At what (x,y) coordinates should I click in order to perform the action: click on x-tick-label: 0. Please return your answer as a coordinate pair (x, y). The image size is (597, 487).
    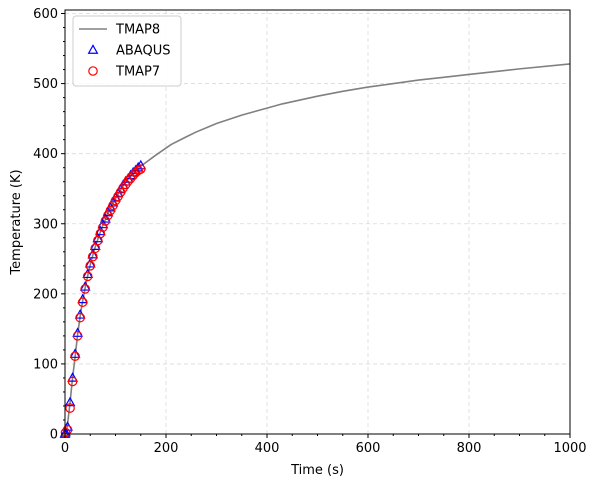
    Looking at the image, I should click on (65, 448).